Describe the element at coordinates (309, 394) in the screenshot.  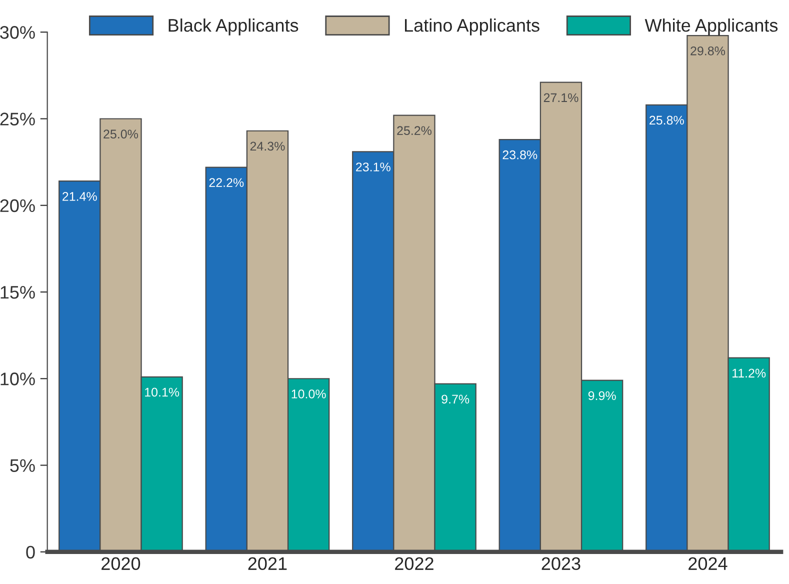
I see `data-label: 10.0%` at that location.